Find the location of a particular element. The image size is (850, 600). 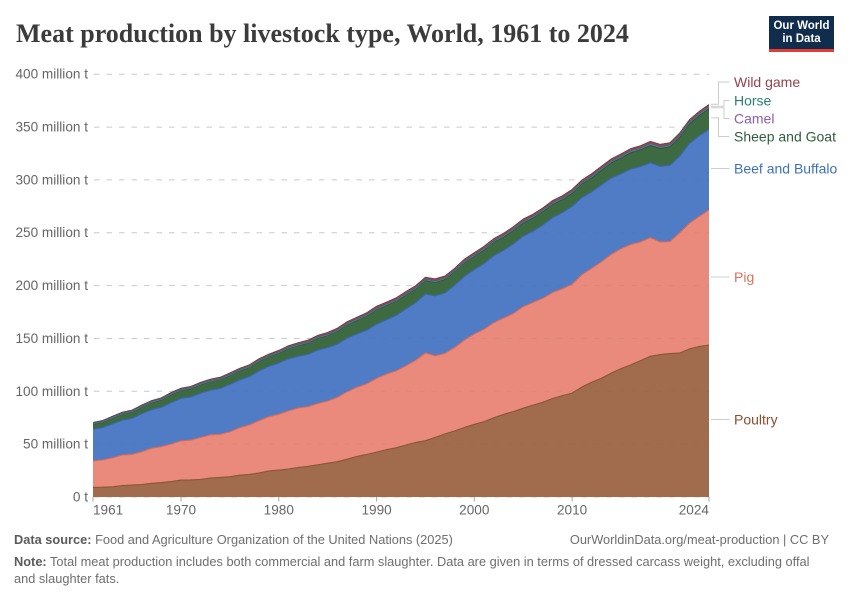

svg-text: Horse is located at coordinates (753, 101).